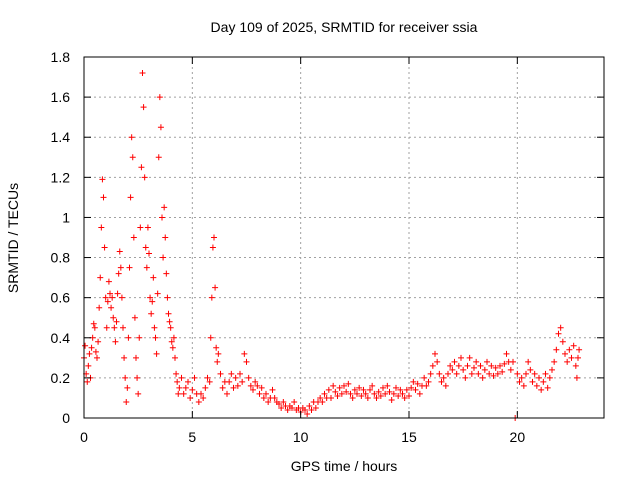 The height and width of the screenshot is (480, 640). I want to click on x-axis-label: GPS time / hours, so click(344, 466).